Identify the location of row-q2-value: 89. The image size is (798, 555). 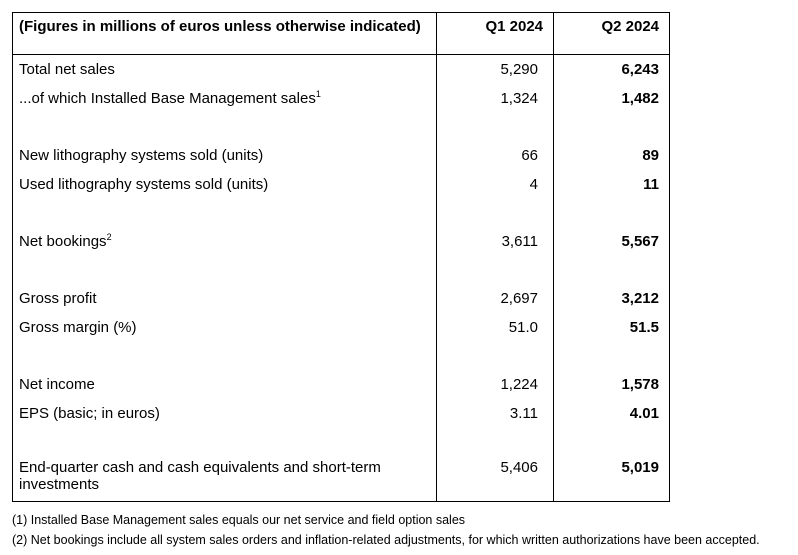
(611, 155).